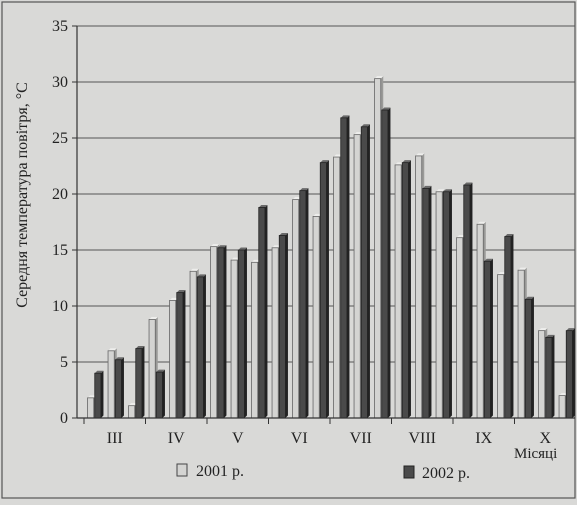 The width and height of the screenshot is (577, 505). Describe the element at coordinates (60, 26) in the screenshot. I see `y-tick-label: 35` at that location.